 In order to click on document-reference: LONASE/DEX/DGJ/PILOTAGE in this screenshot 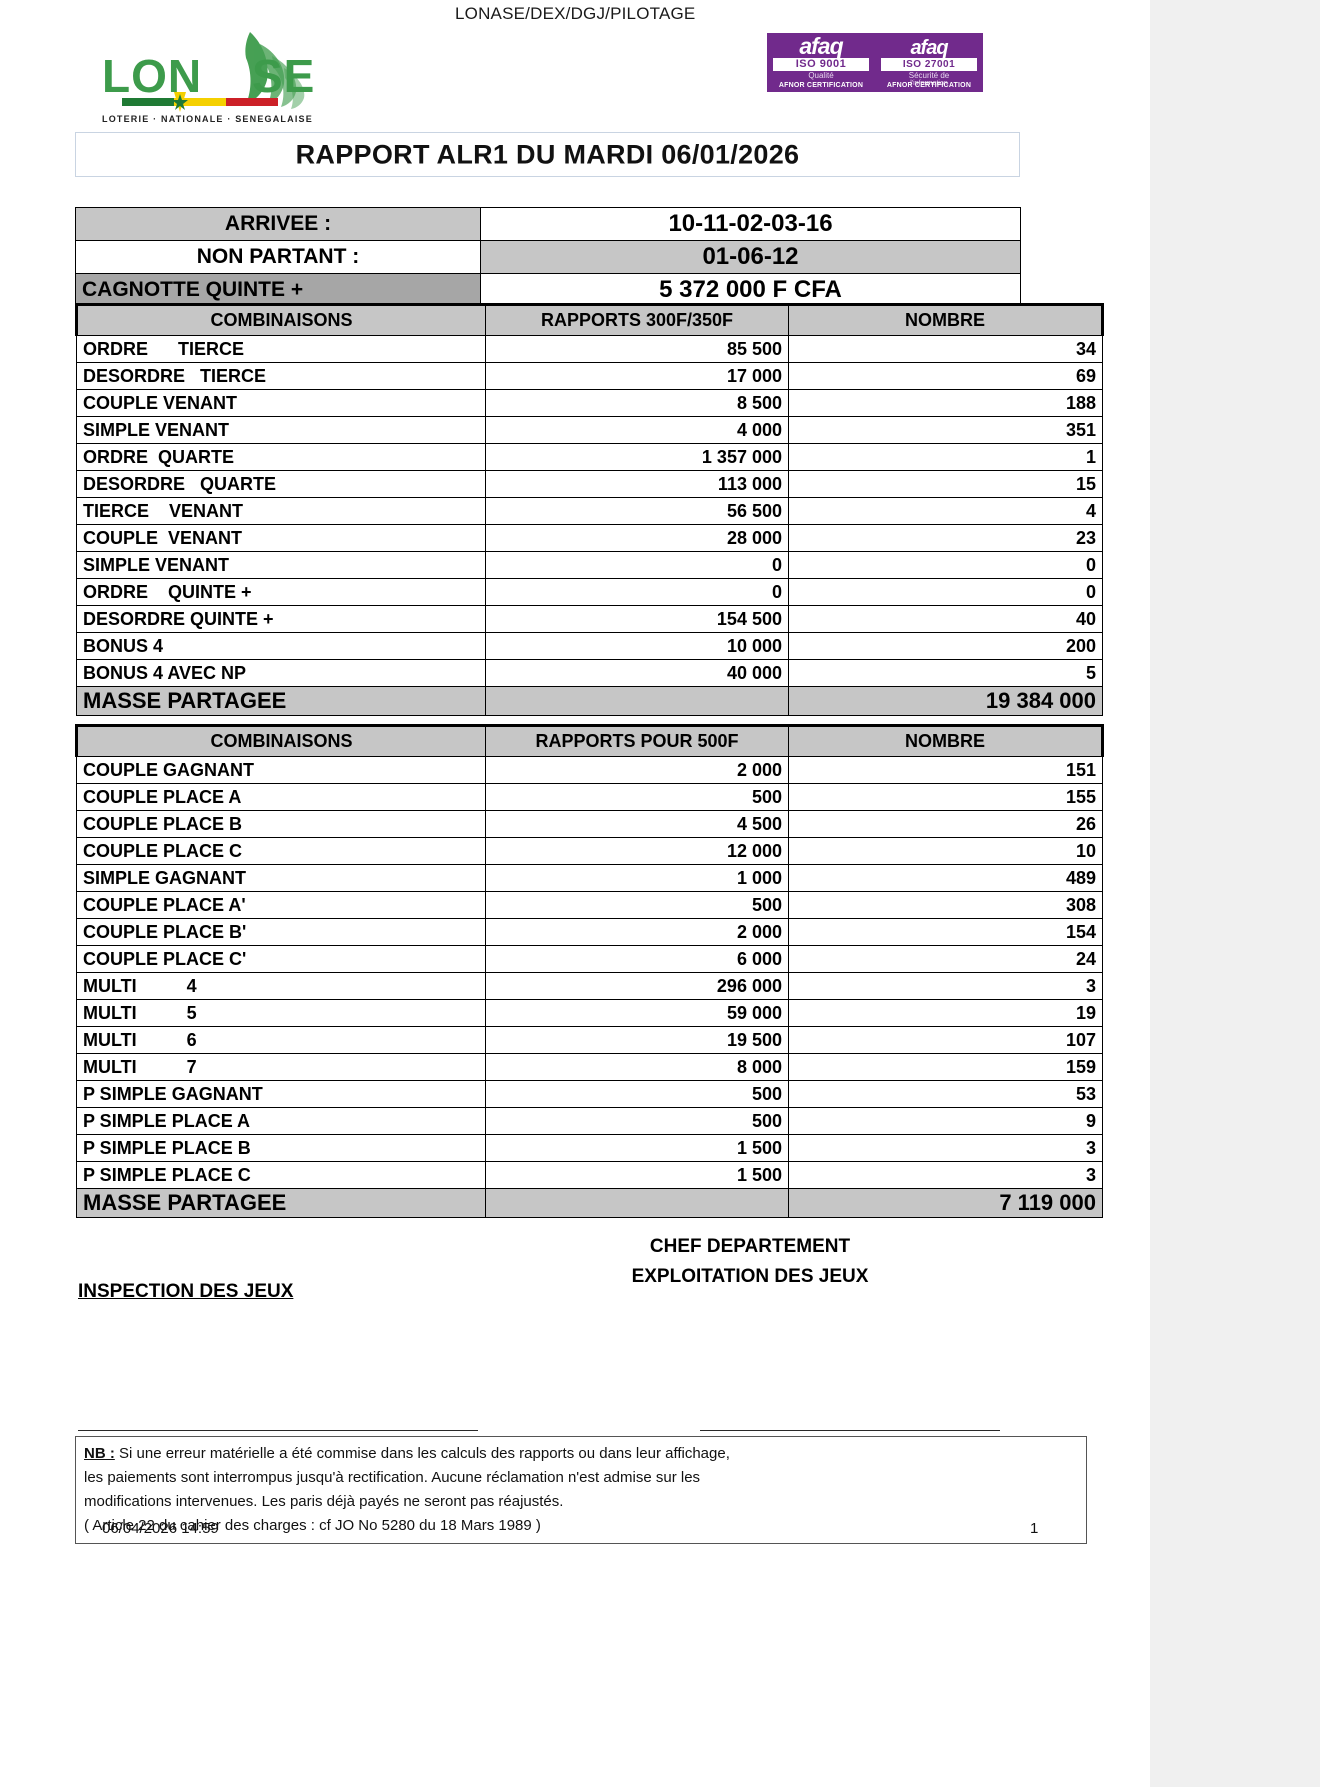, I will do `click(575, 13)`.